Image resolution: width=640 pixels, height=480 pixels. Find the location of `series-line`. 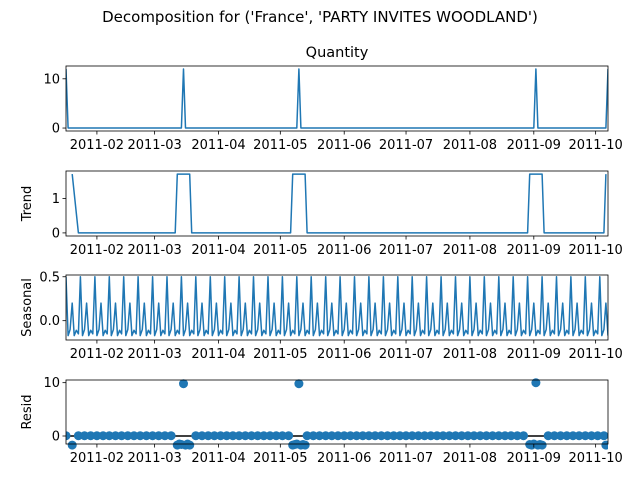

series-line is located at coordinates (337, 98).